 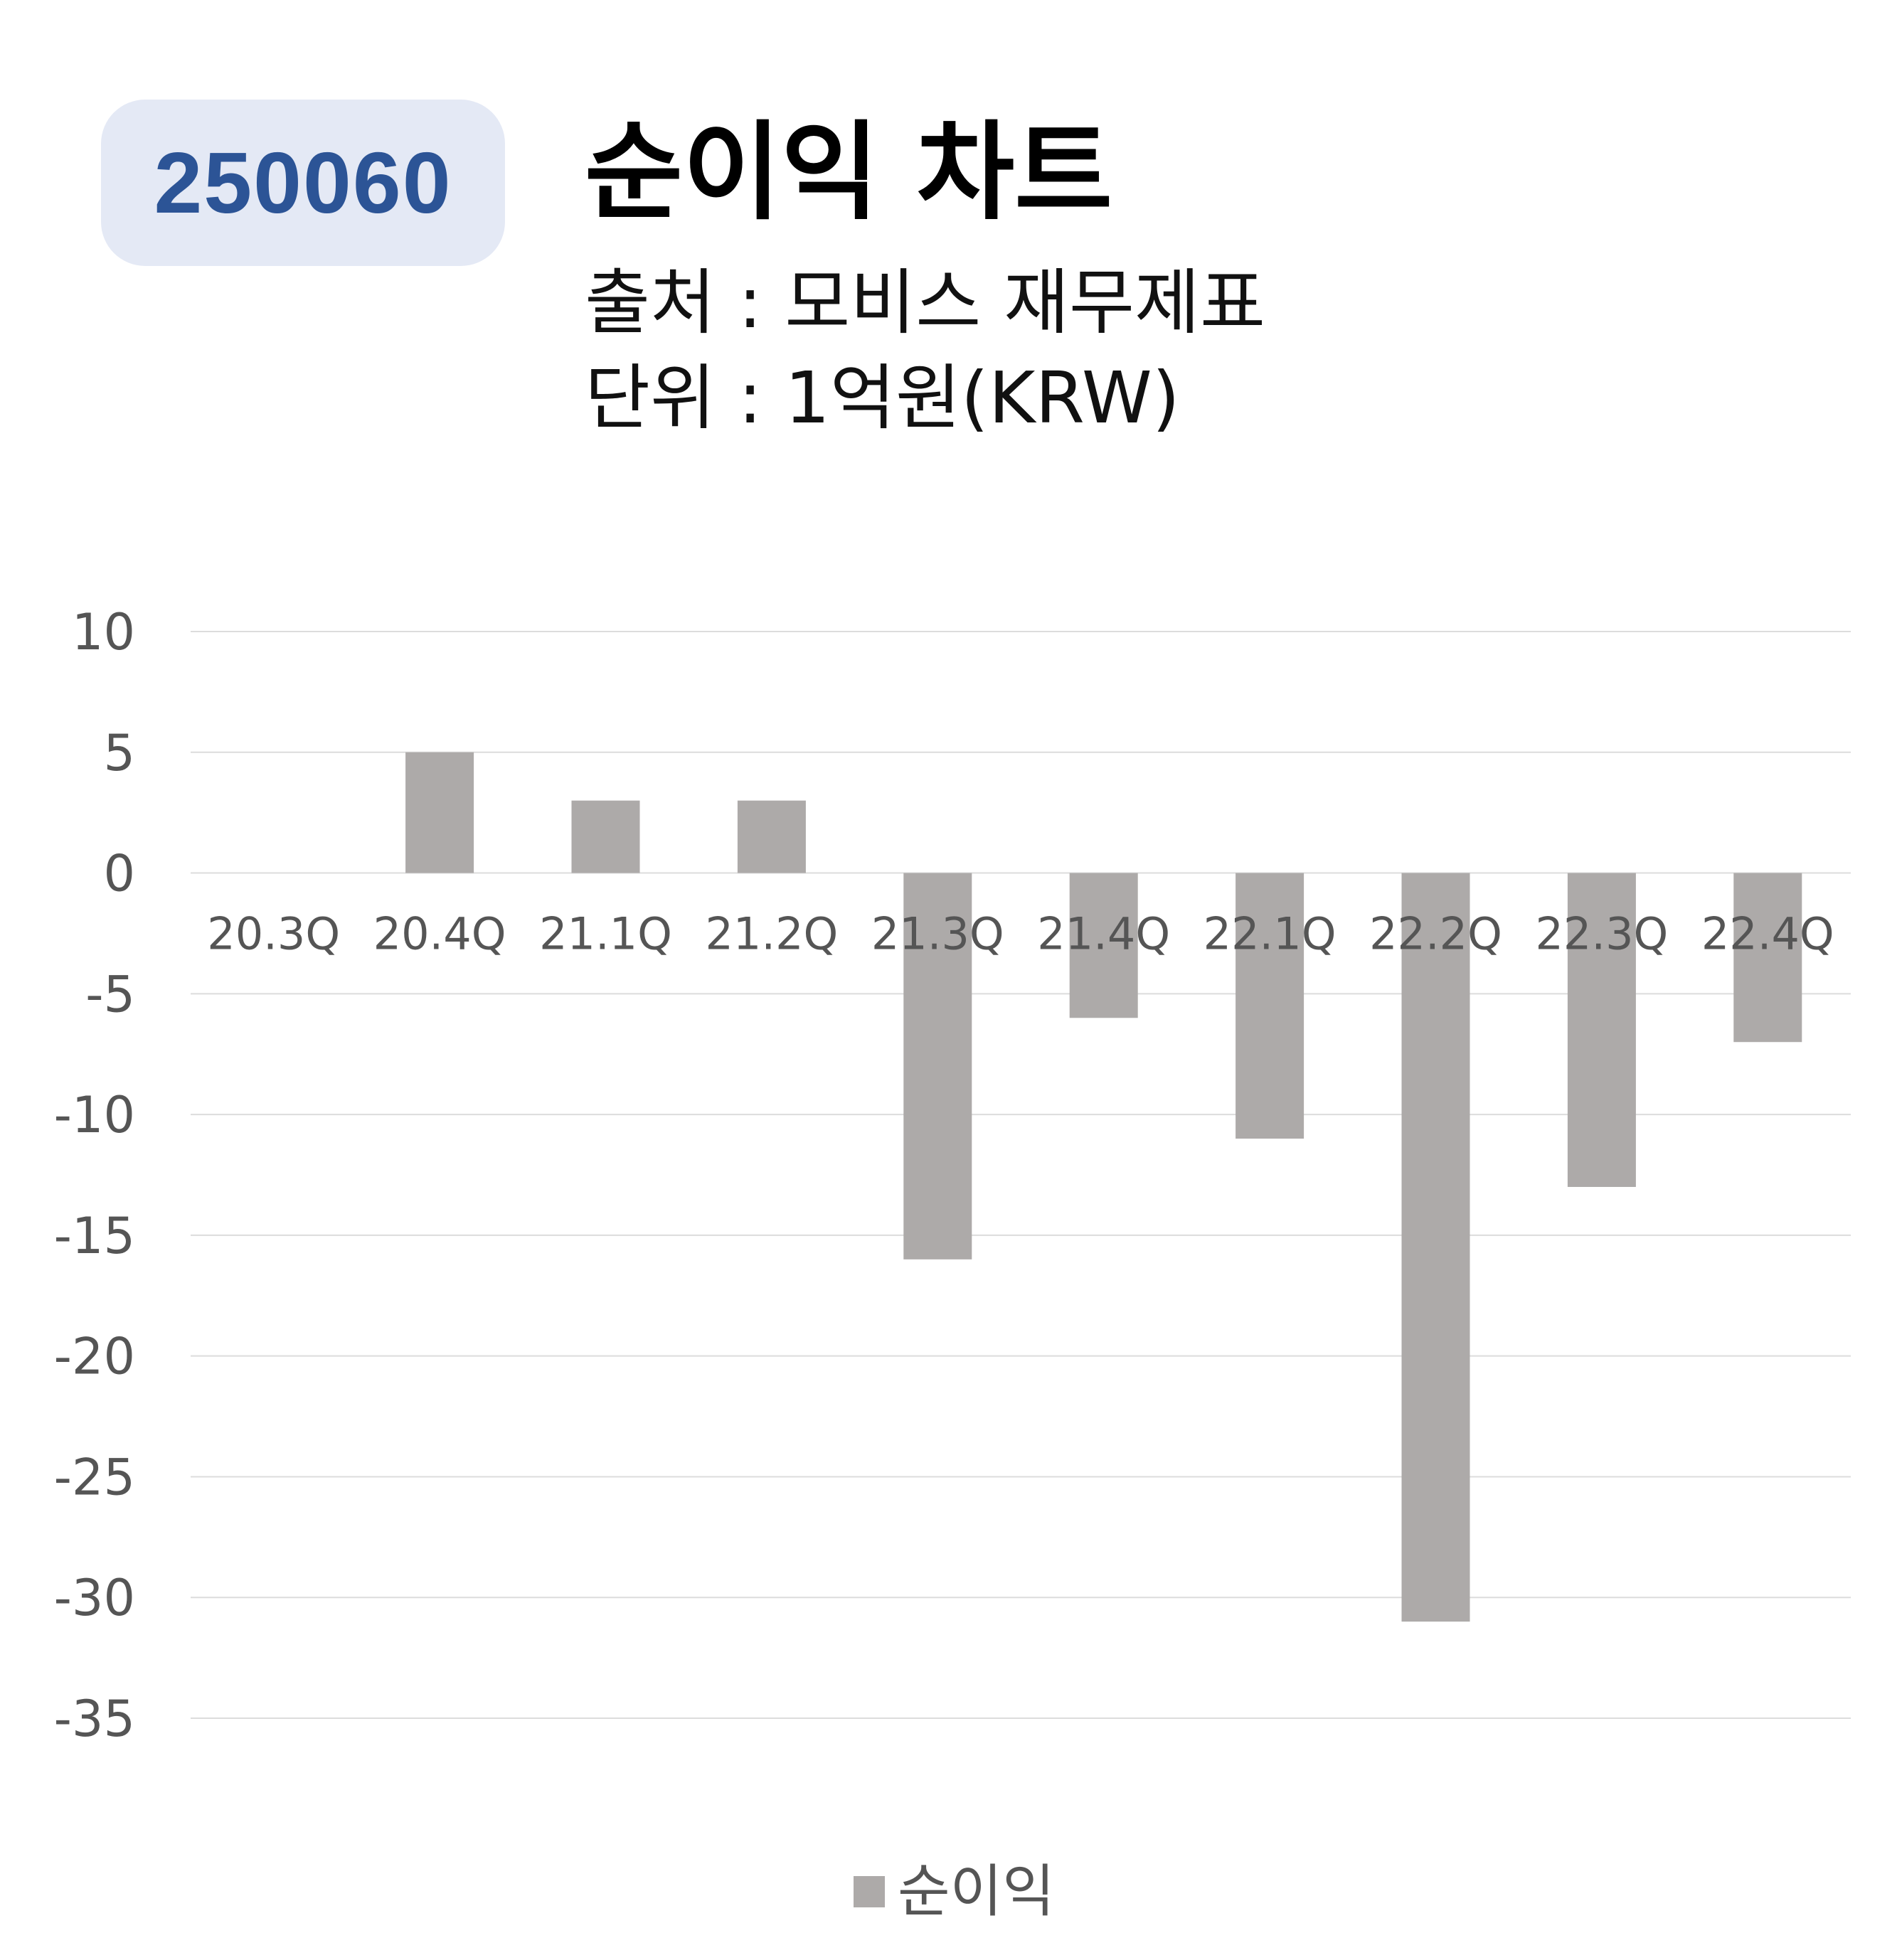 What do you see at coordinates (94, 1175) in the screenshot?
I see `y-axis-ticks: 10 5 0 -5 -10 -15 -20 -25 -30 -35` at bounding box center [94, 1175].